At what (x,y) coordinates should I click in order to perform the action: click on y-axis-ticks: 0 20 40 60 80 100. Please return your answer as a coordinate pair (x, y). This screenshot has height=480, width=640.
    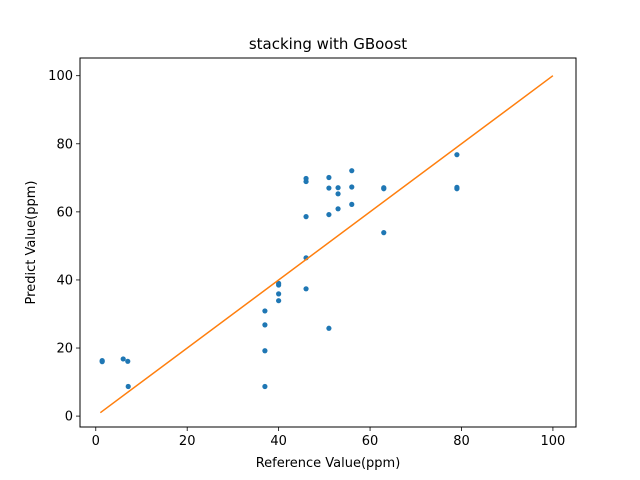
    Looking at the image, I should click on (64, 247).